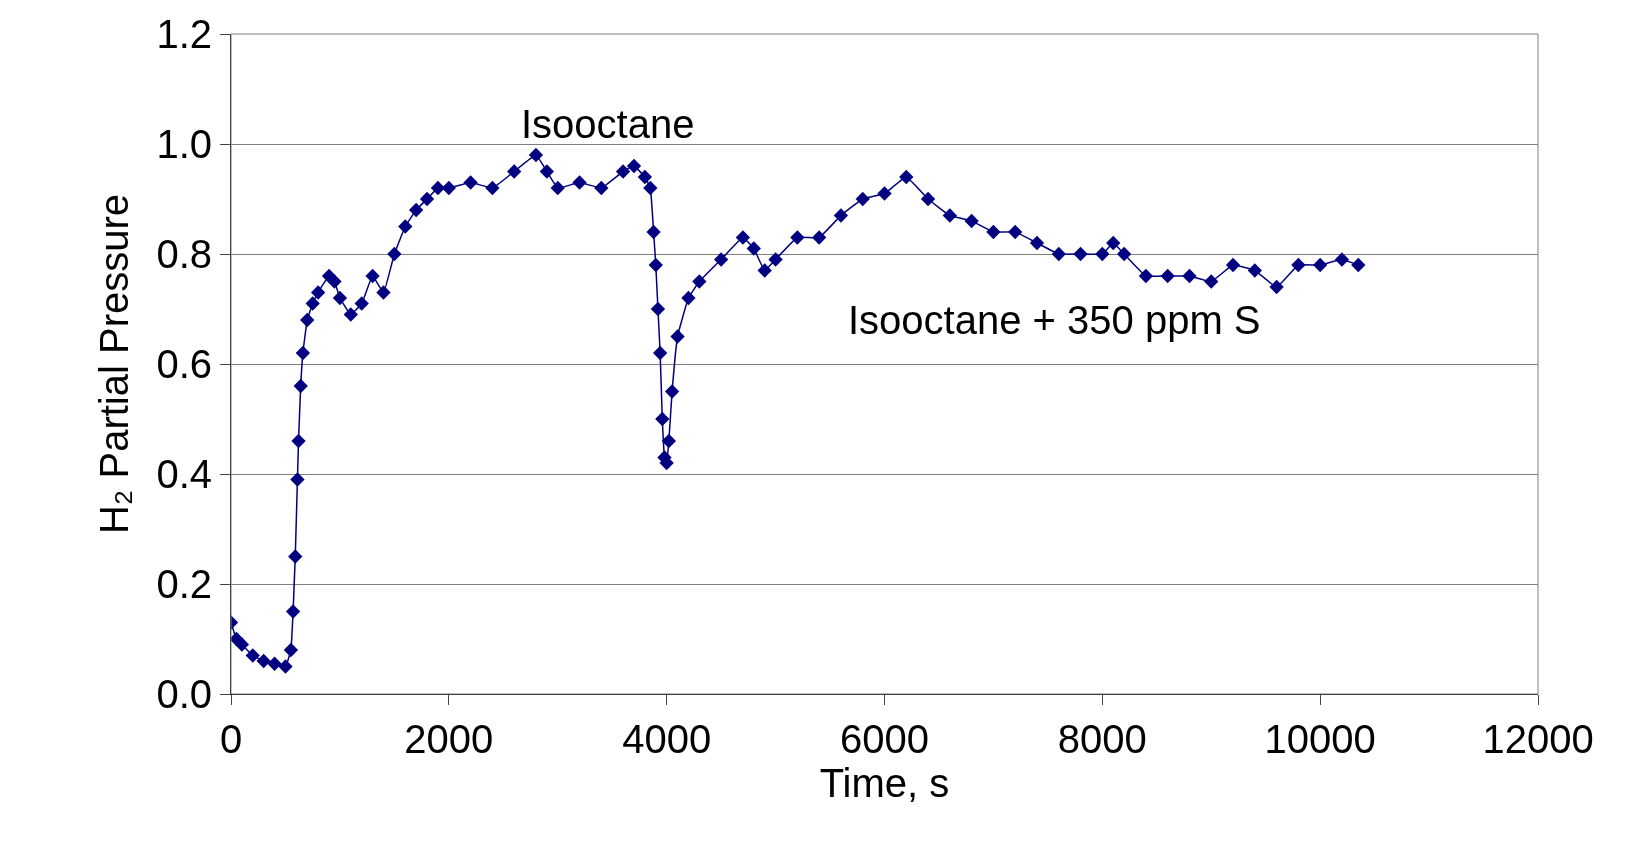 The height and width of the screenshot is (844, 1633). What do you see at coordinates (184, 694) in the screenshot?
I see `y-tick-label: 0.0` at bounding box center [184, 694].